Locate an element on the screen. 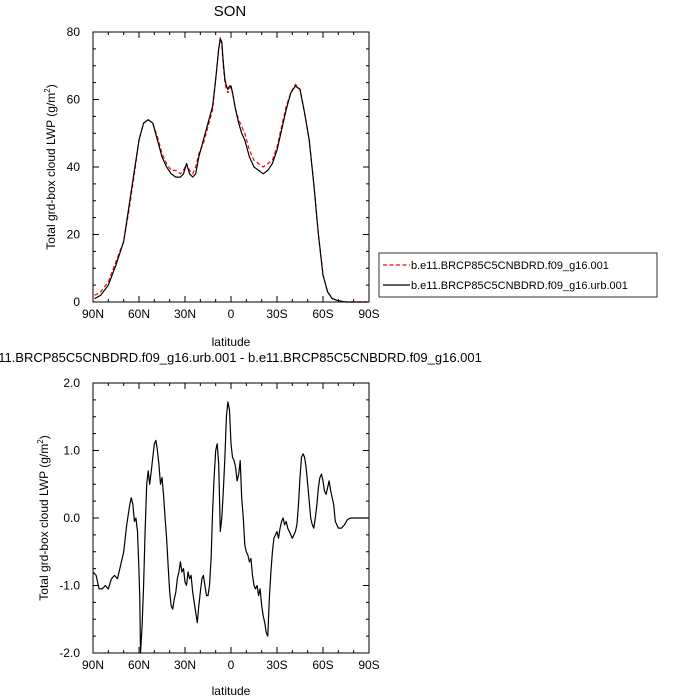 Image resolution: width=700 pixels, height=700 pixels. top-x-tick-label: 60N is located at coordinates (139, 314).